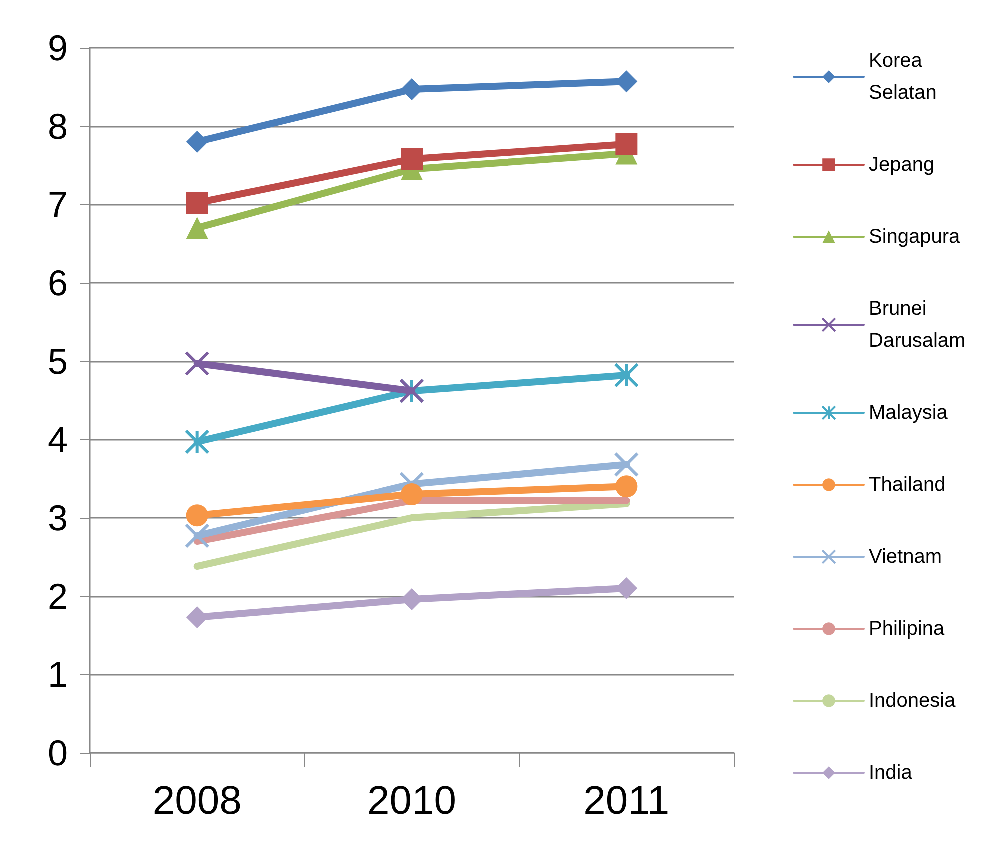 The image size is (999, 853). What do you see at coordinates (891, 773) in the screenshot?
I see `legend-label: India` at bounding box center [891, 773].